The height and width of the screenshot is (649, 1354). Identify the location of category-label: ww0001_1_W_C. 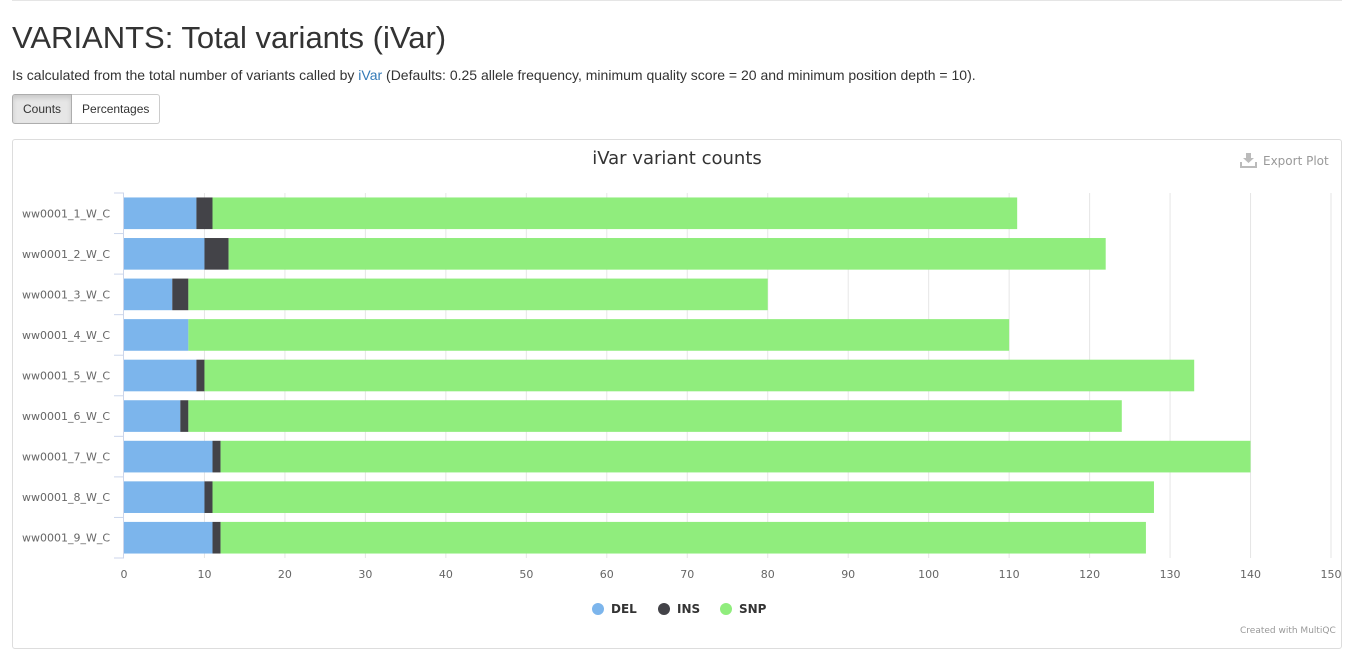
(66, 213).